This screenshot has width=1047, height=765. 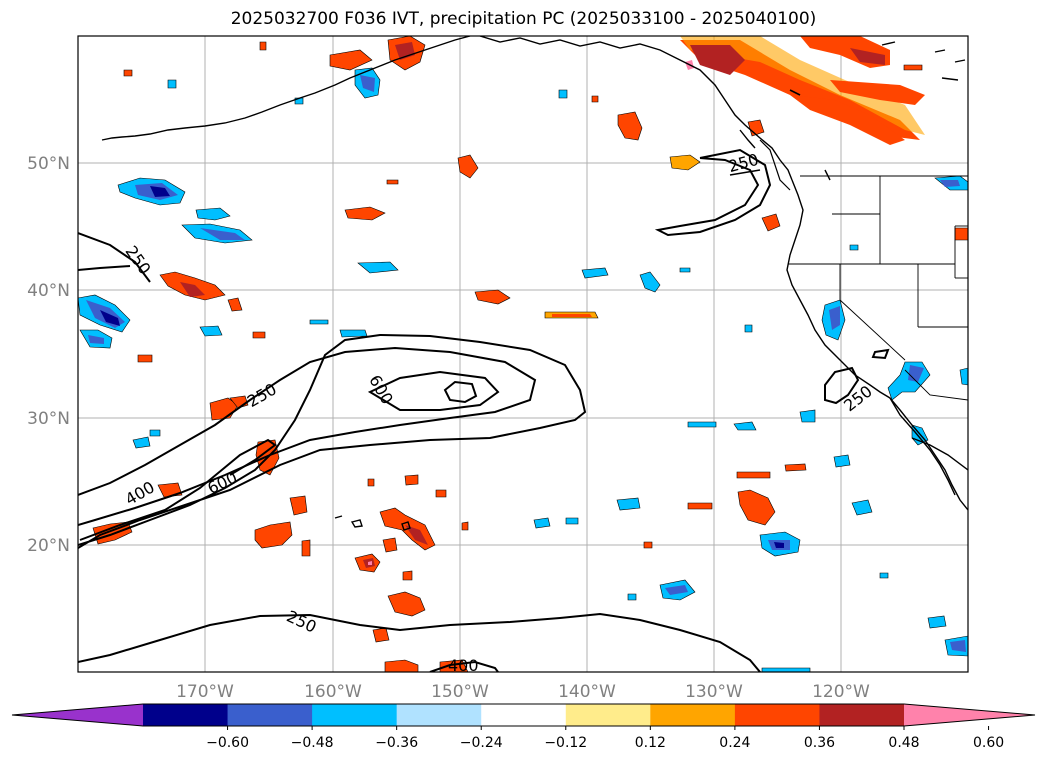 I want to click on colorbar-tick-label: 0.60, so click(x=988, y=743).